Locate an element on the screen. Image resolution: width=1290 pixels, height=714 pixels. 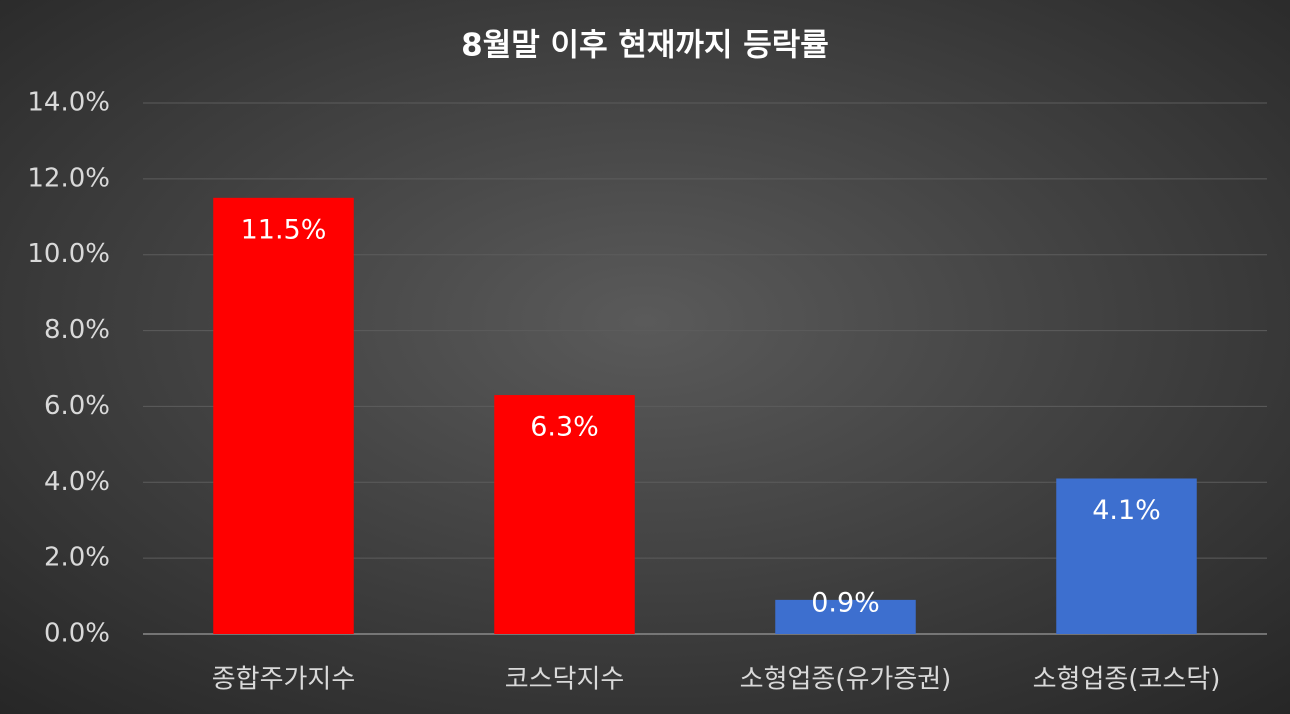
y-tick-label: 10.0% is located at coordinates (68, 254).